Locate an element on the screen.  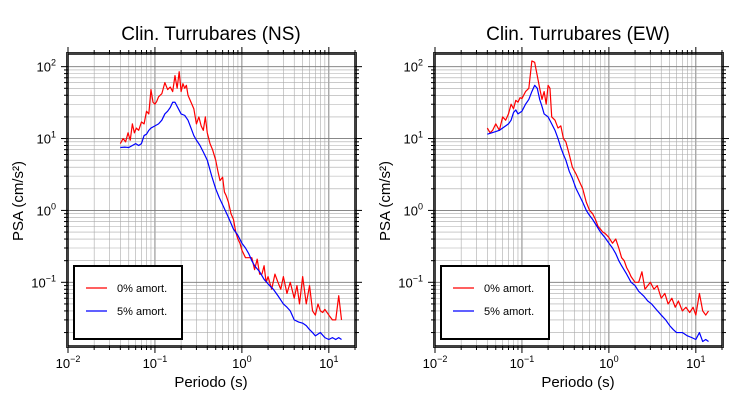
chart-title: Clin. Turrubares (EW) is located at coordinates (578, 34).